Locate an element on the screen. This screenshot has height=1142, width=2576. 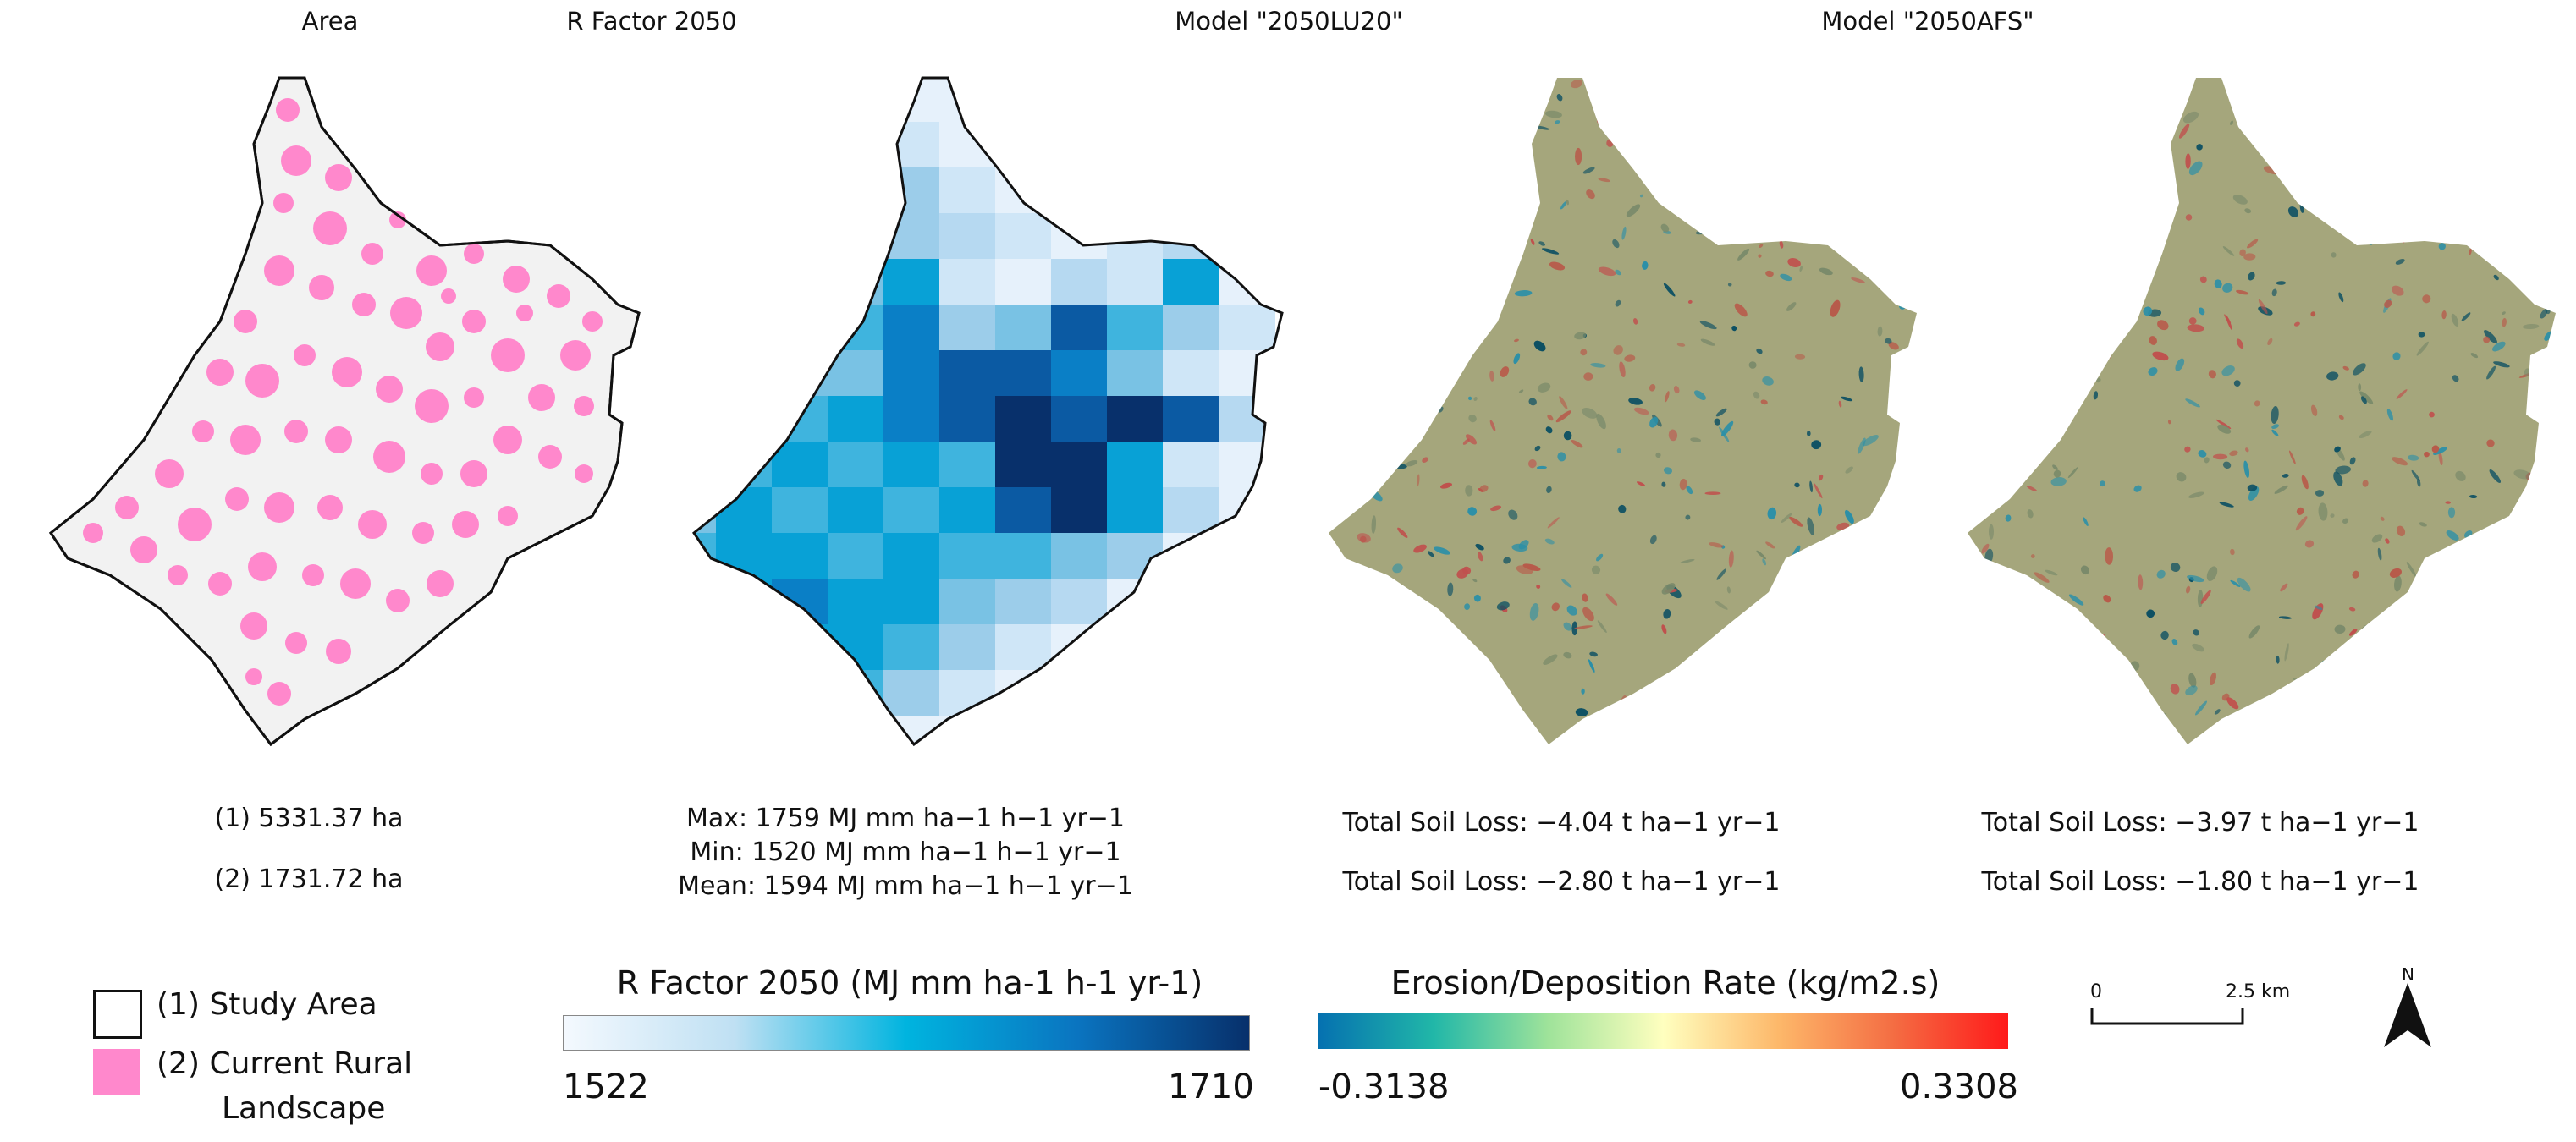
scalebar-start-label: 0 is located at coordinates (2096, 991).